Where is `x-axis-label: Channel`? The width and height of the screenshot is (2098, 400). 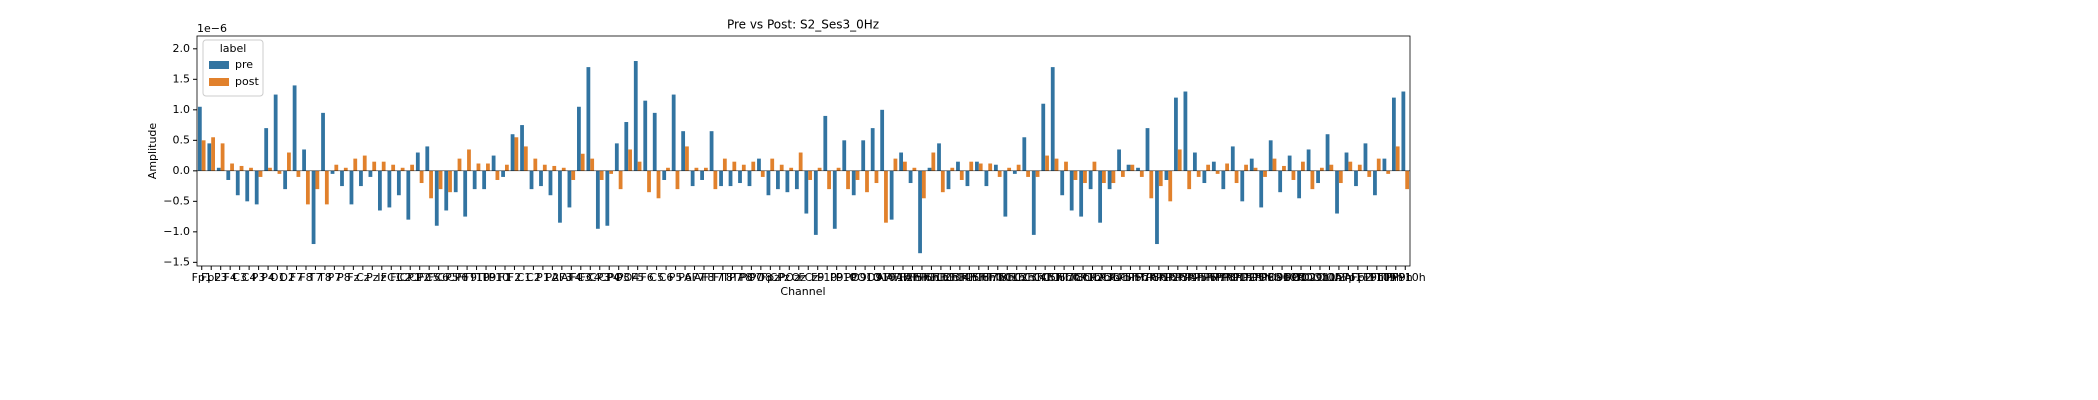
x-axis-label: Channel is located at coordinates (802, 291).